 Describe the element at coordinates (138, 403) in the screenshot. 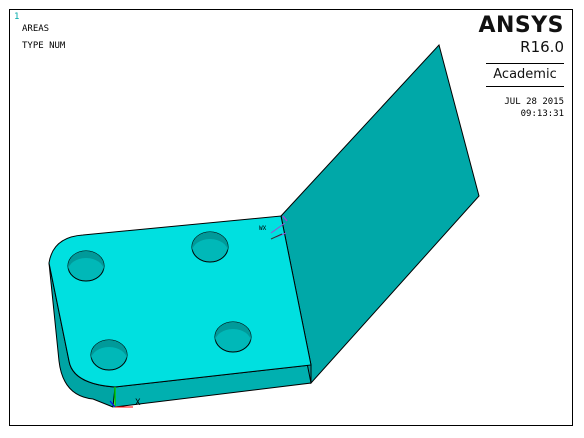

I see `triad-x-label: X` at that location.